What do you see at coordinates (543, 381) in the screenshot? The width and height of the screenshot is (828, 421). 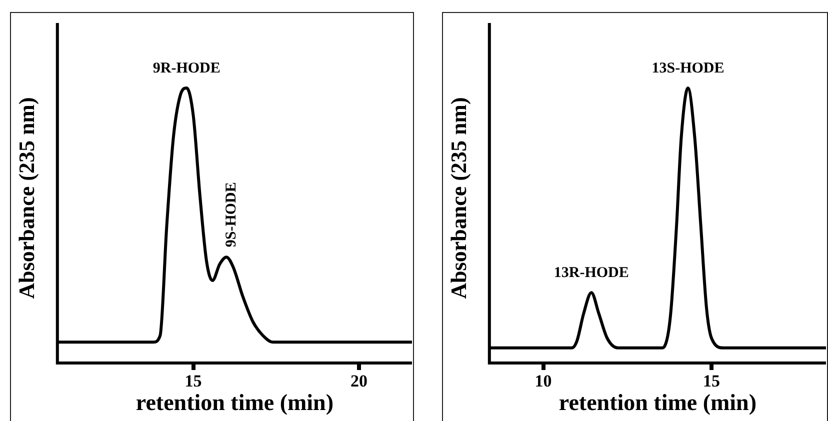 I see `x-tick-label: 10` at bounding box center [543, 381].